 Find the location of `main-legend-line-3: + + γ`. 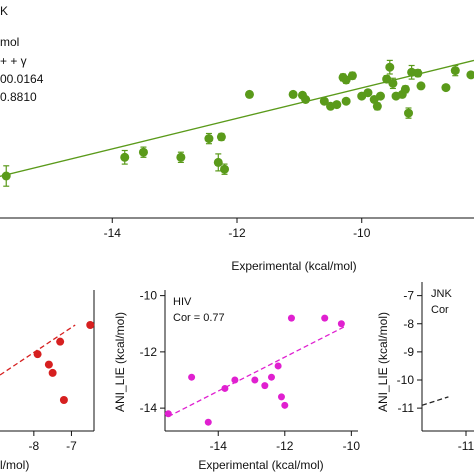

main-legend-line-3: + + γ is located at coordinates (13, 61).